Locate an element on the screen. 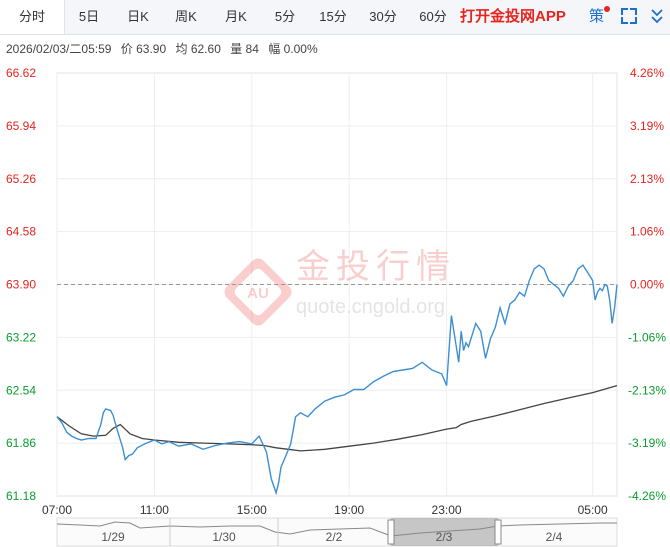  tab-30-min: 30分 is located at coordinates (383, 16).